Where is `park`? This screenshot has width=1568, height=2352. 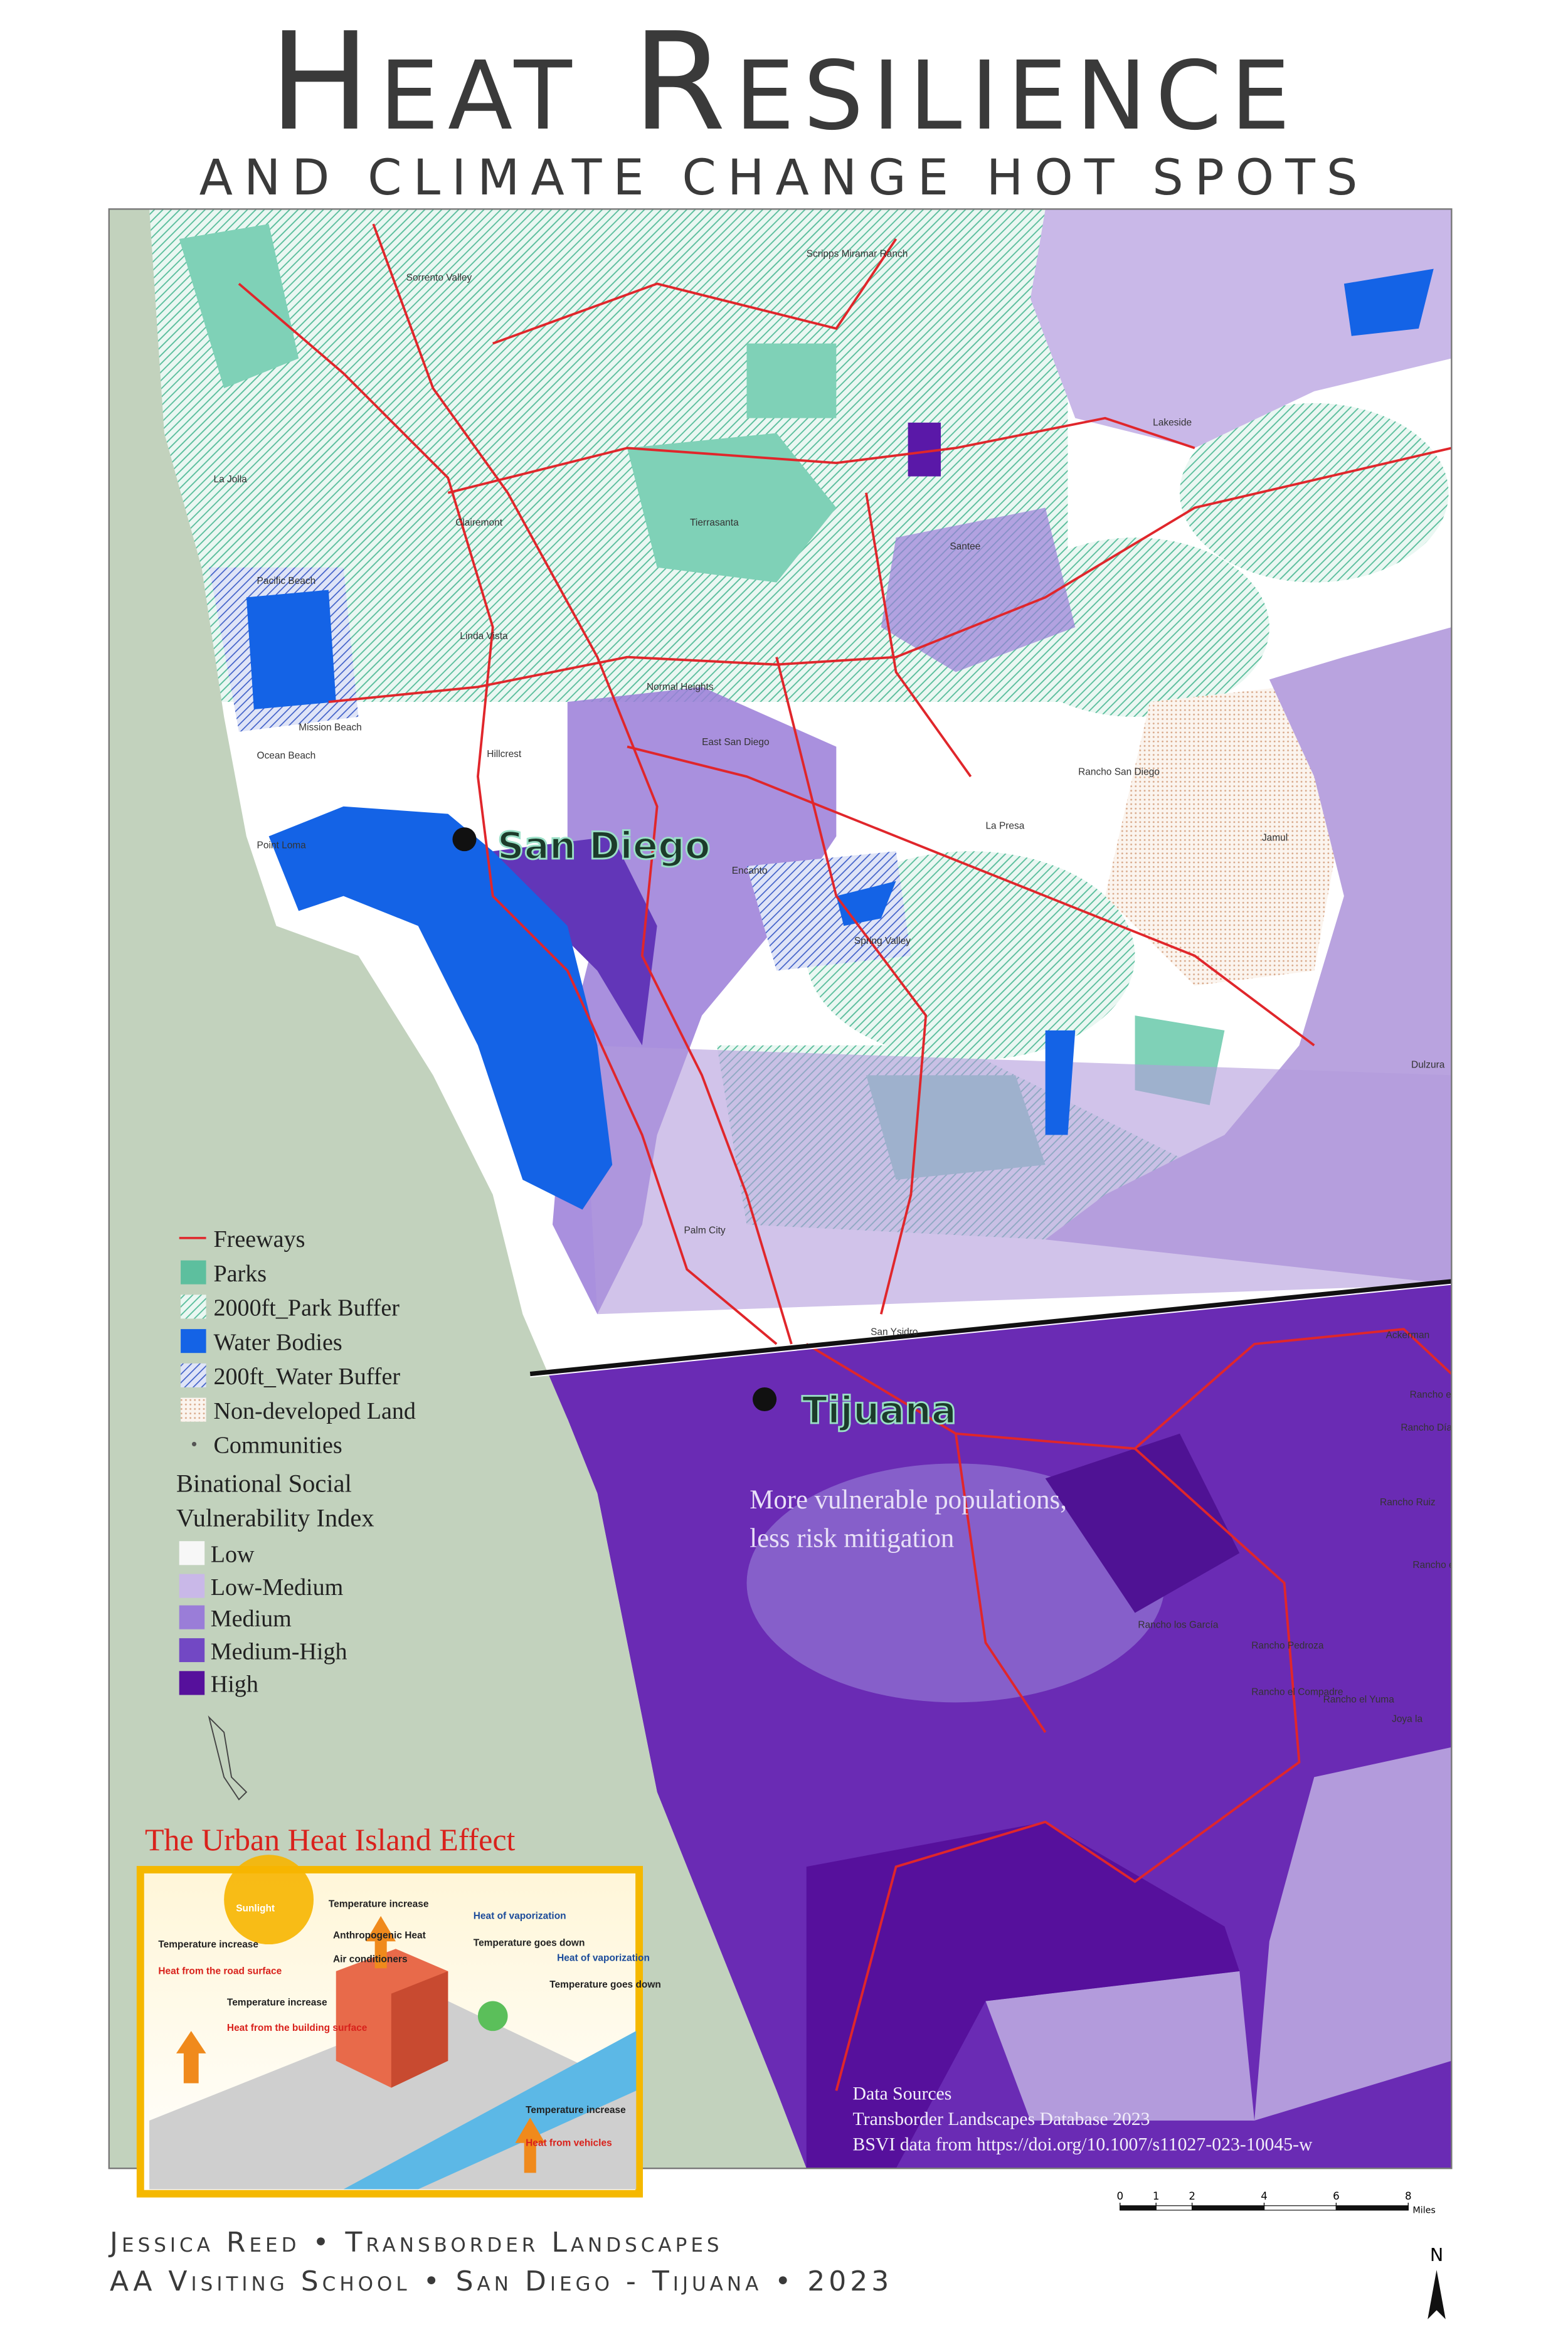 park is located at coordinates (791, 380).